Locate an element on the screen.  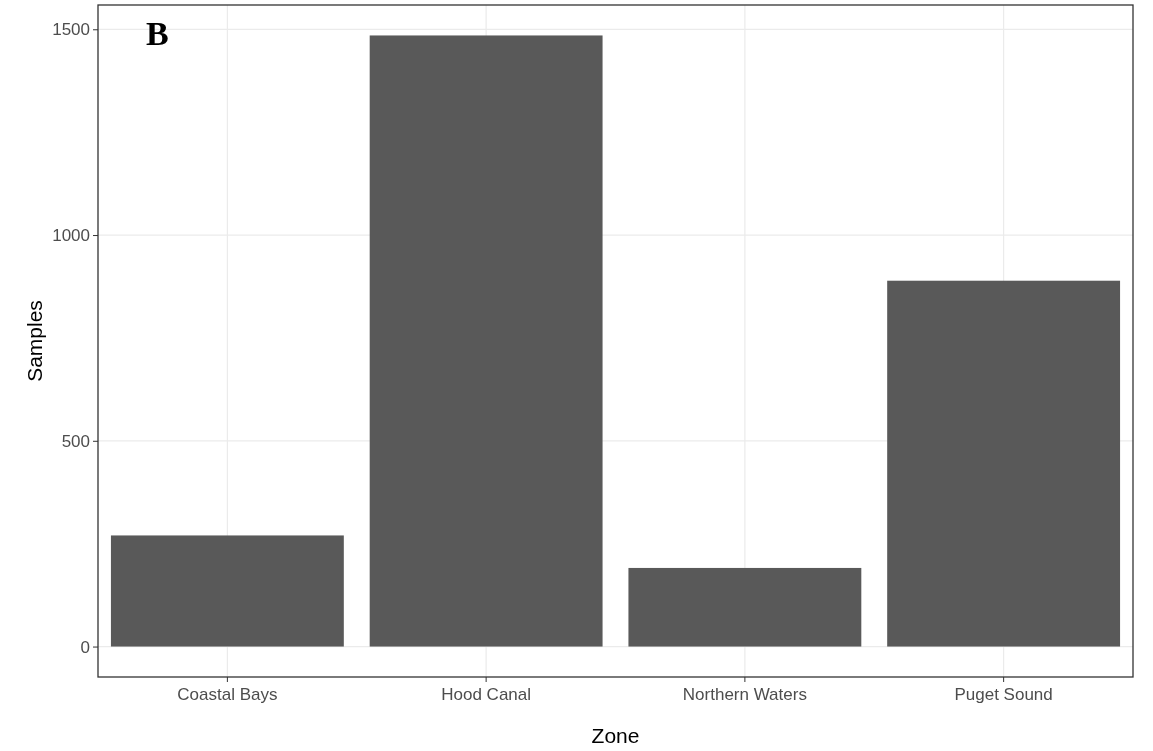
y-tick-label: 0 is located at coordinates (85, 647).